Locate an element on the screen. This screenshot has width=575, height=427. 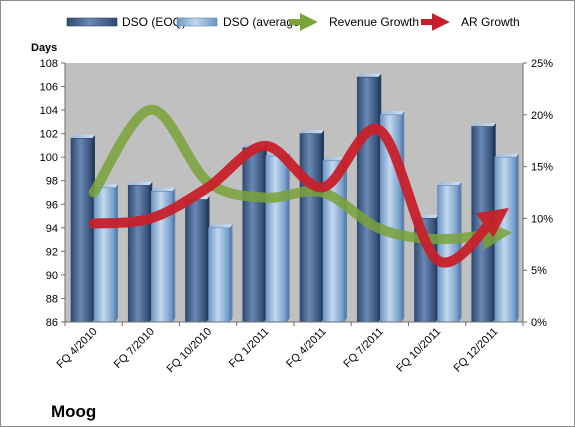
y2-tick-label: 25% is located at coordinates (542, 64).